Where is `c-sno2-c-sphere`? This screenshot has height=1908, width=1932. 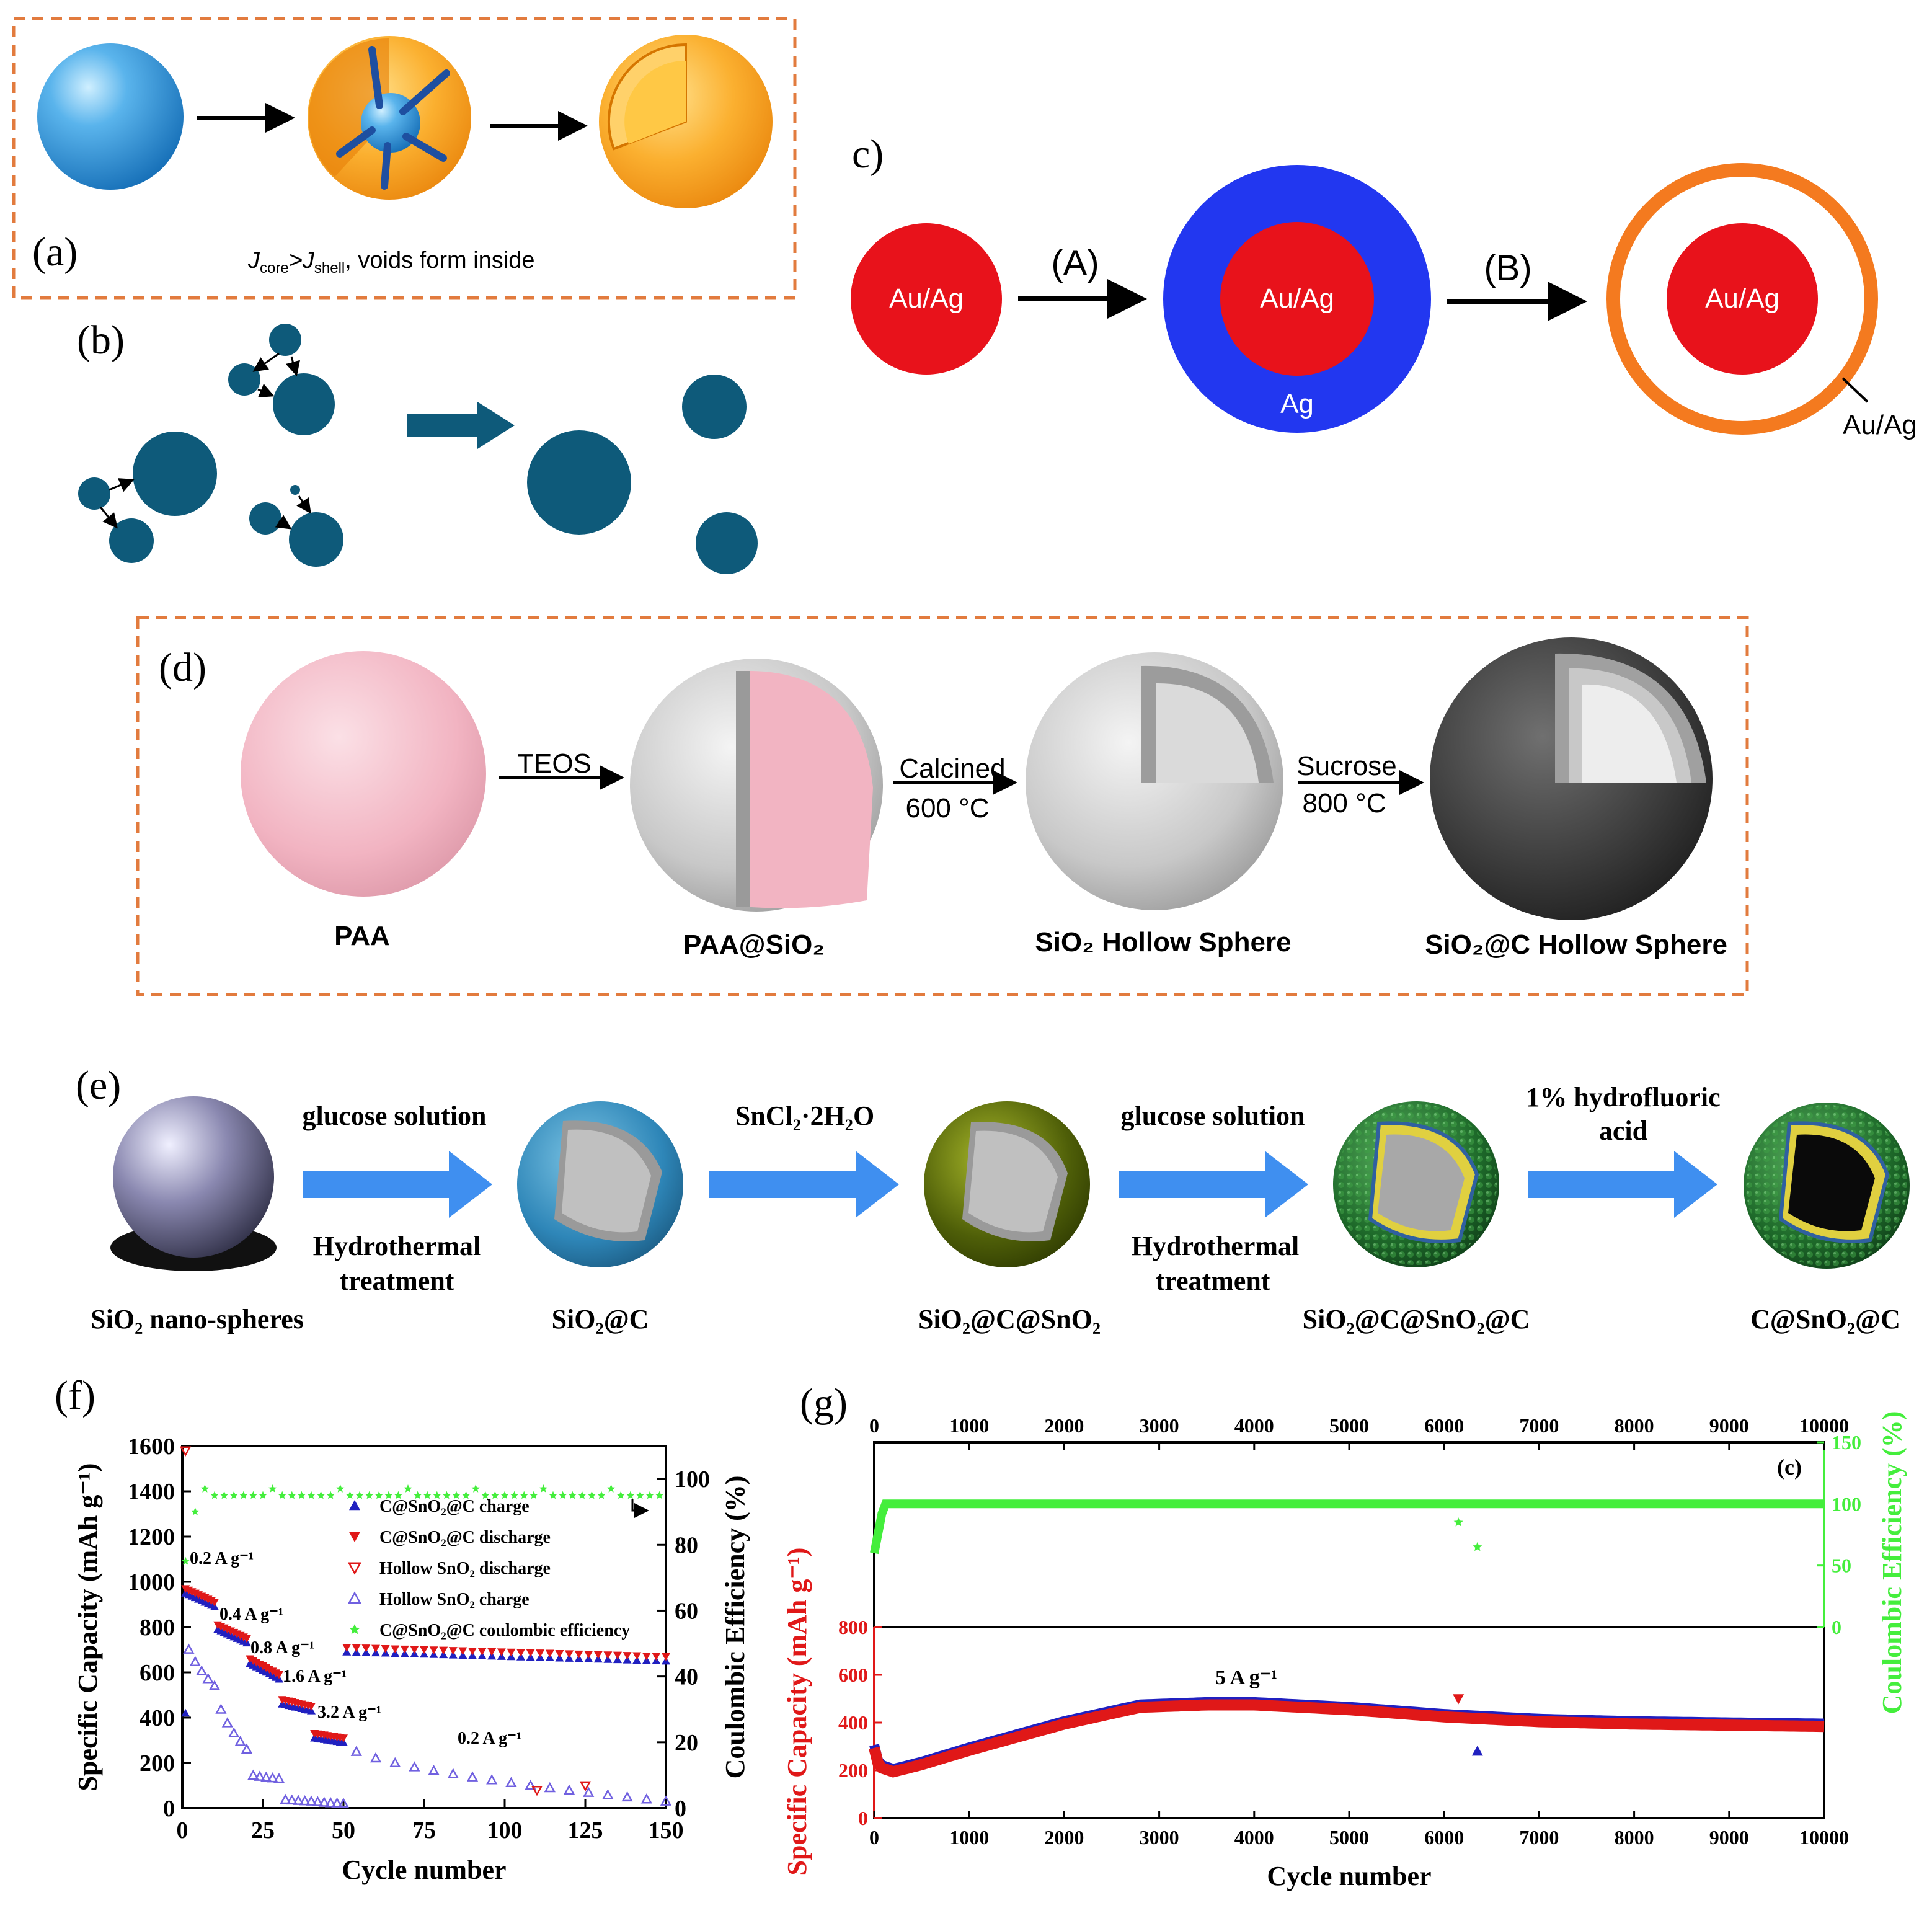
c-sno2-c-sphere is located at coordinates (1827, 1186).